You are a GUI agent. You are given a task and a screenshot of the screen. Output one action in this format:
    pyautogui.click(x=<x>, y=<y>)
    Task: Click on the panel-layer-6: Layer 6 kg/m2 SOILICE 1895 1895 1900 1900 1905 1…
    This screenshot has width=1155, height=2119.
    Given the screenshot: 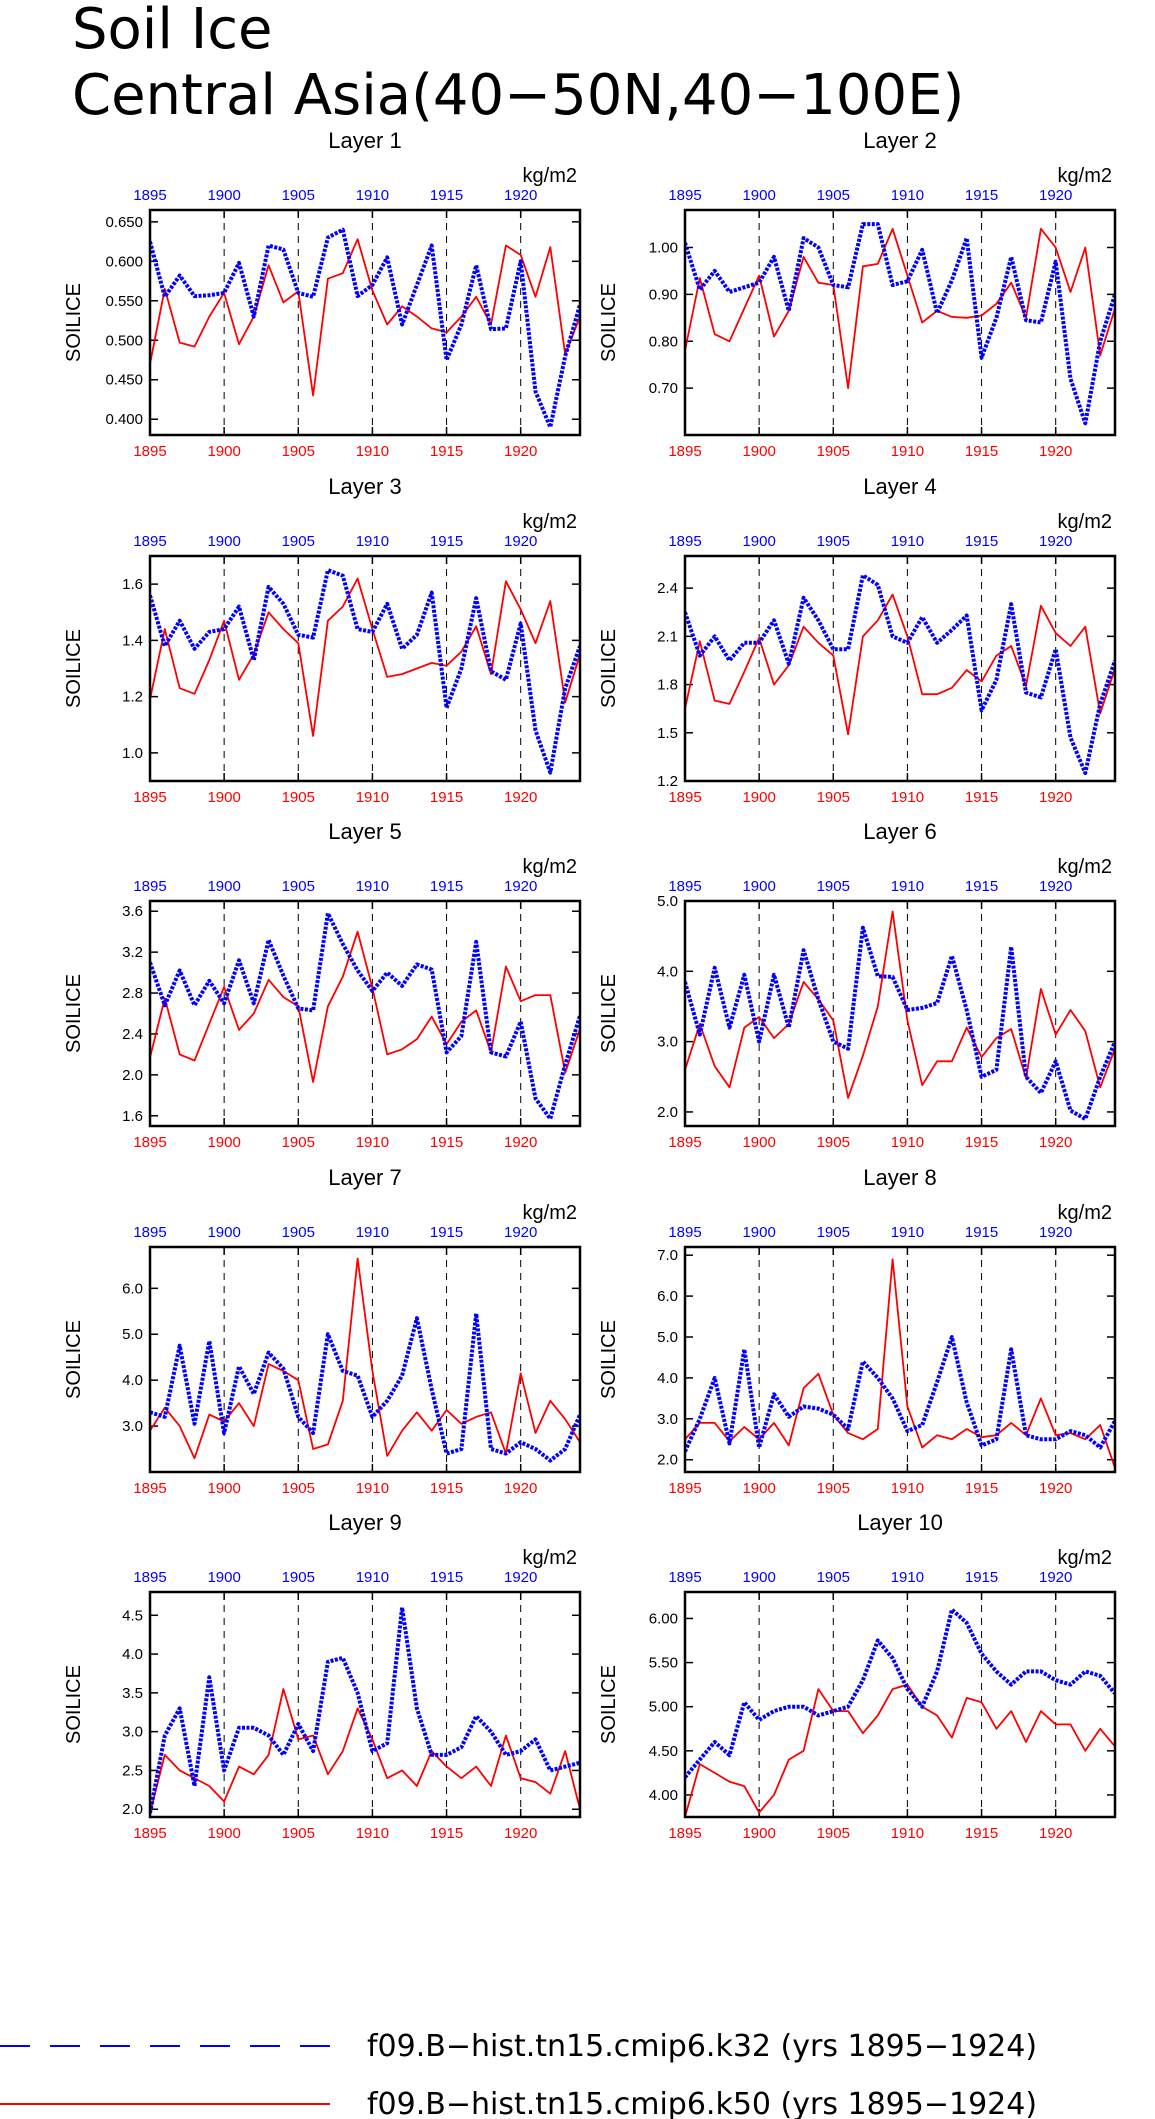 What is the action you would take?
    pyautogui.click(x=857, y=985)
    